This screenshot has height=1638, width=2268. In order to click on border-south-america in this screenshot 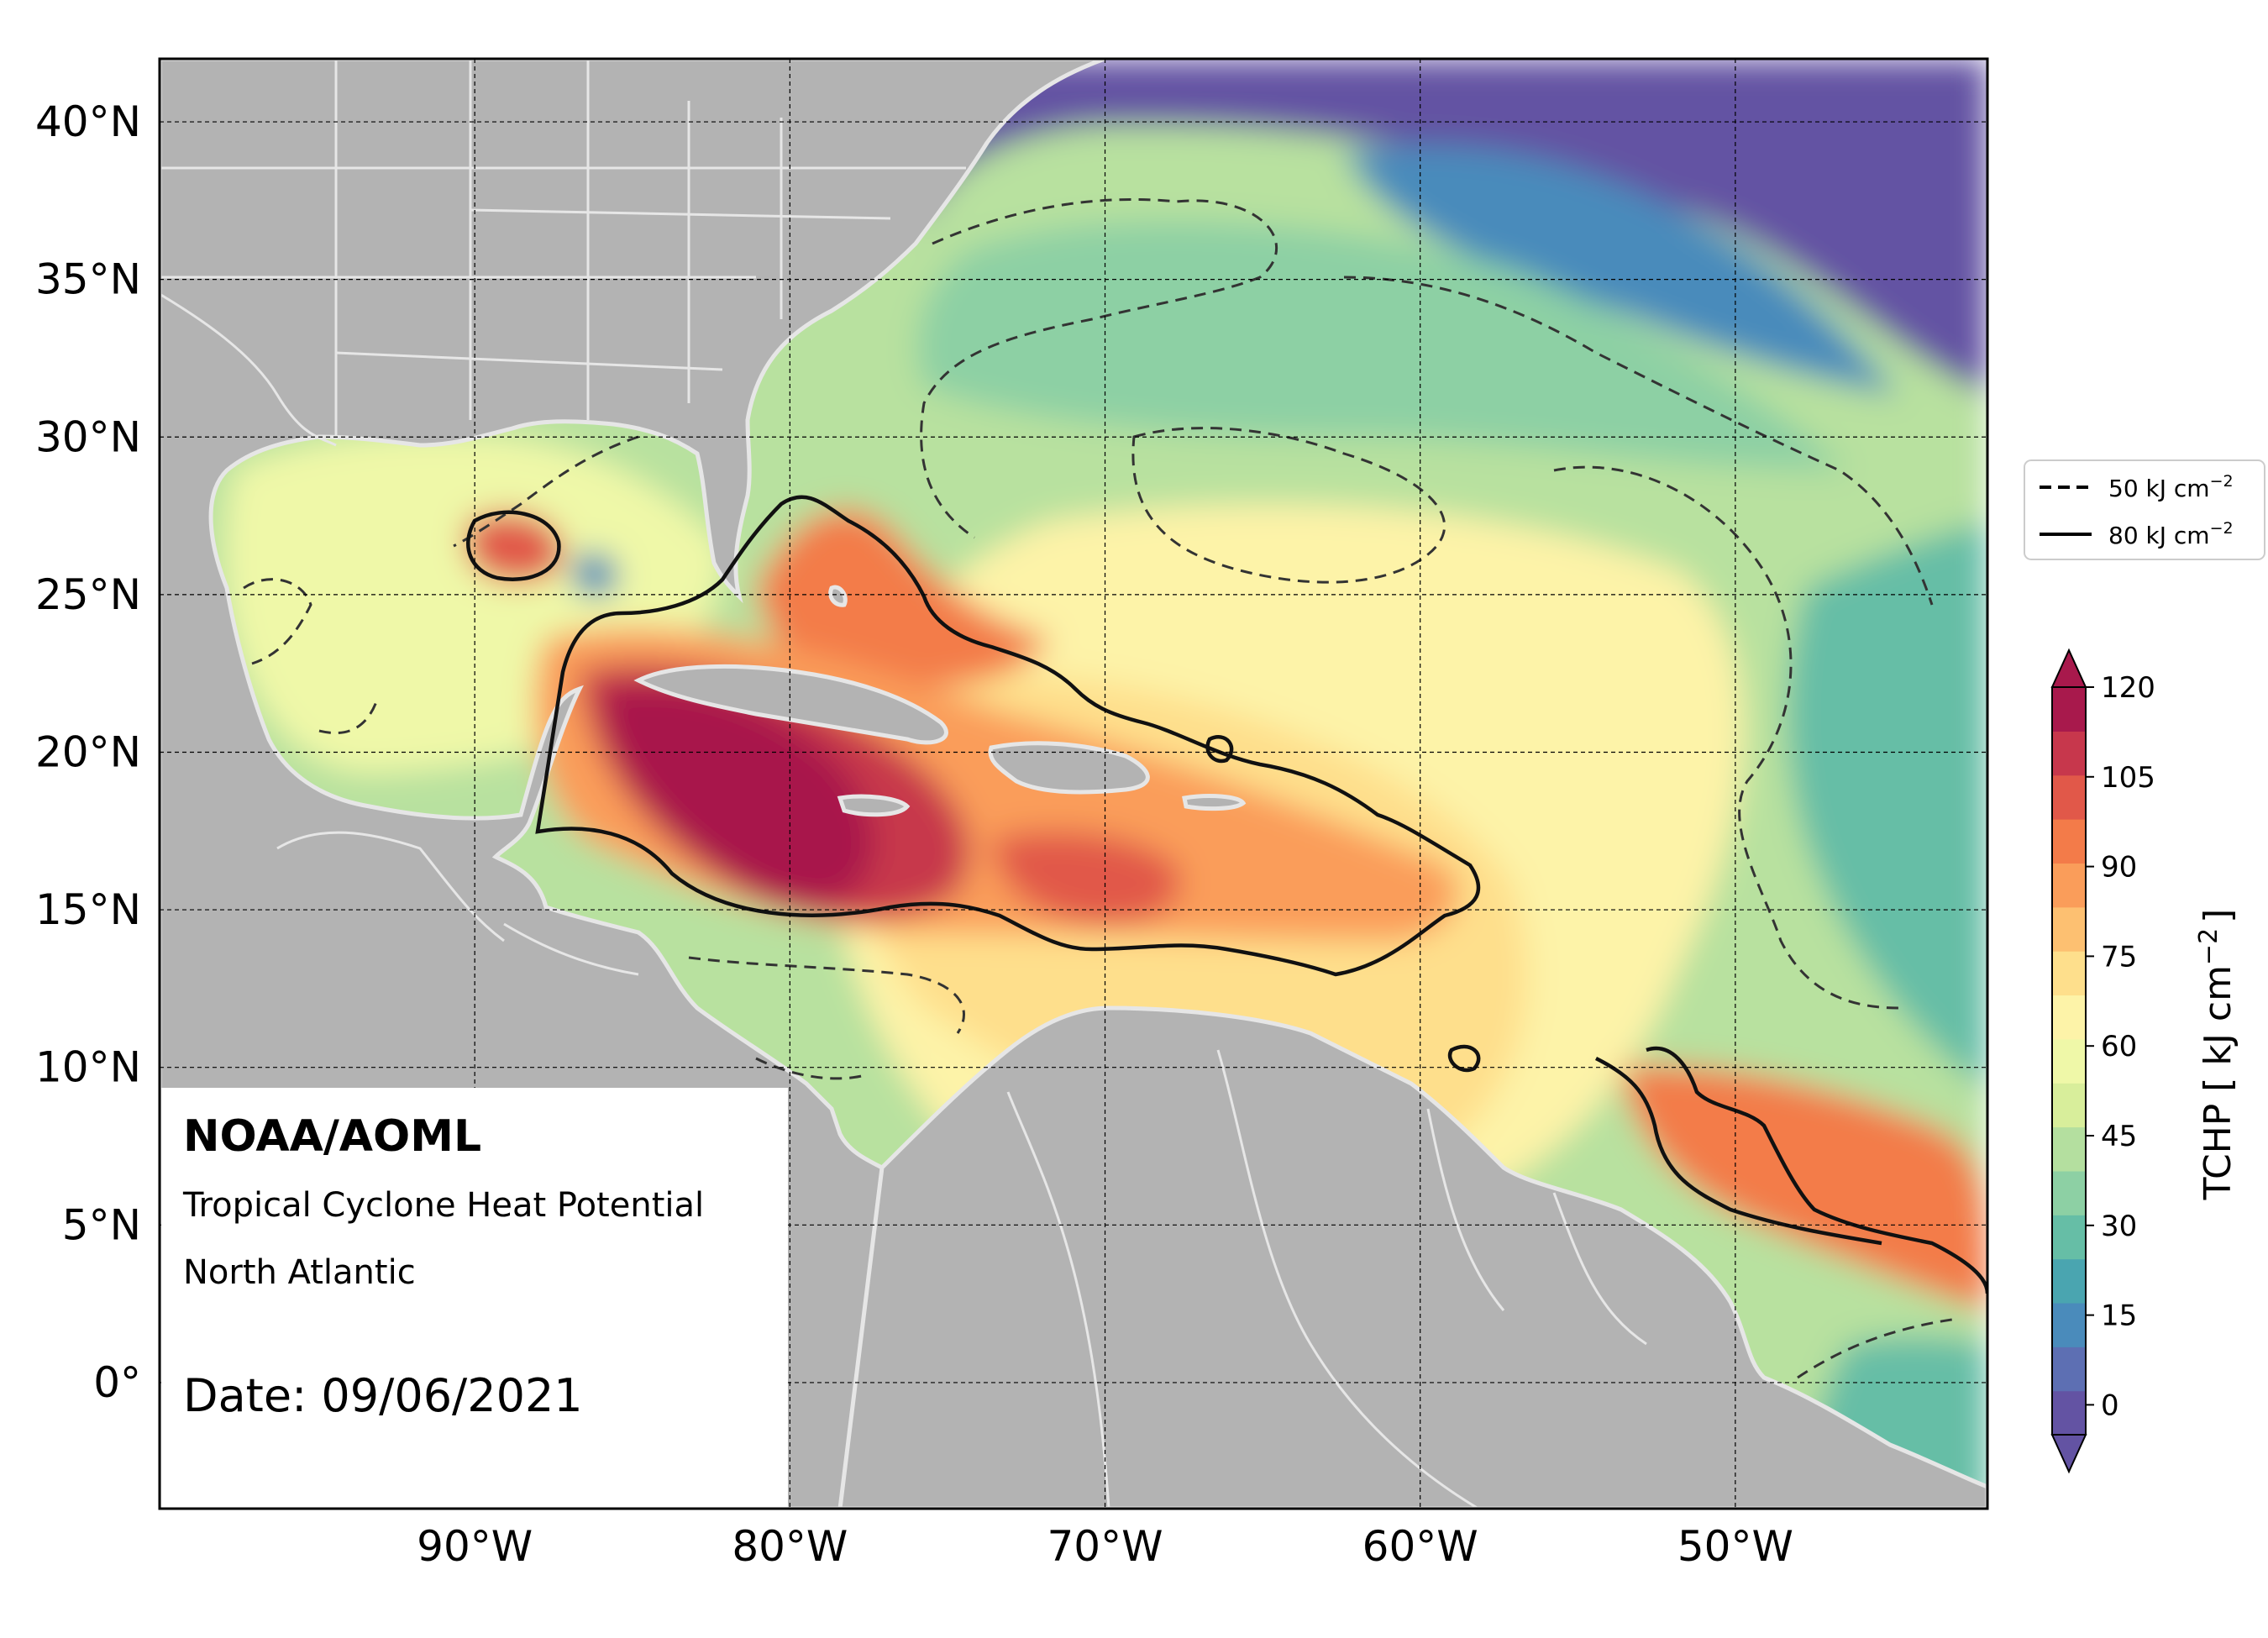, I will do `click(1326, 1279)`.